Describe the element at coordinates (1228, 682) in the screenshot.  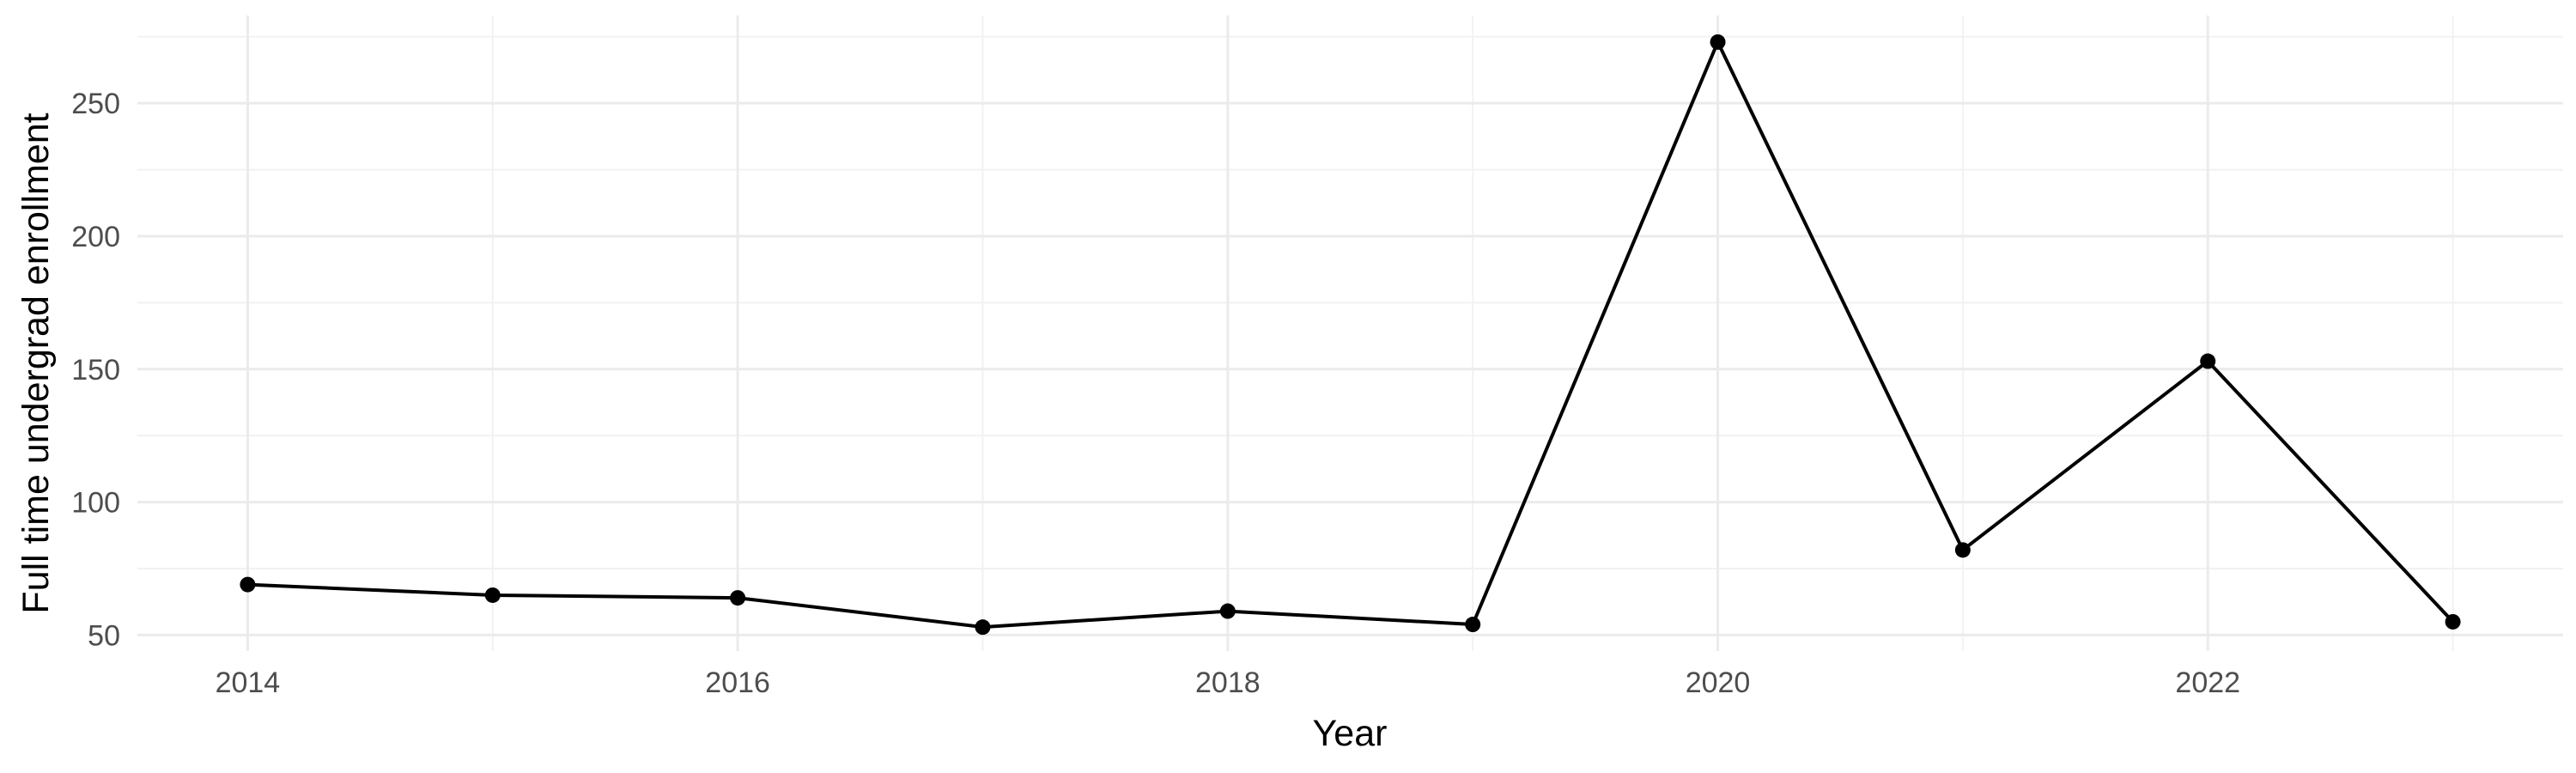
I see `x-tick-label: 2018` at that location.